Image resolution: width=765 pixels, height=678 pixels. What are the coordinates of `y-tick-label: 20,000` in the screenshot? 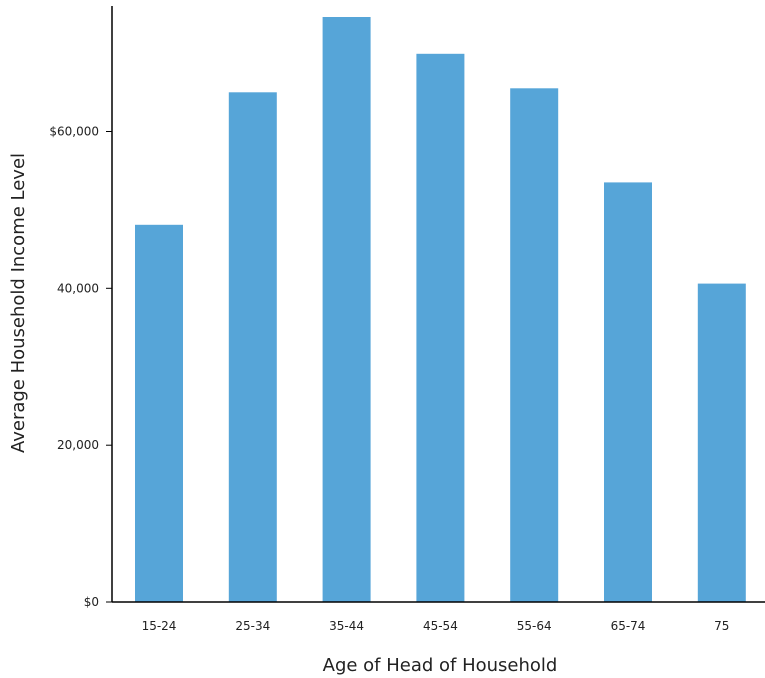 It's located at (78, 445).